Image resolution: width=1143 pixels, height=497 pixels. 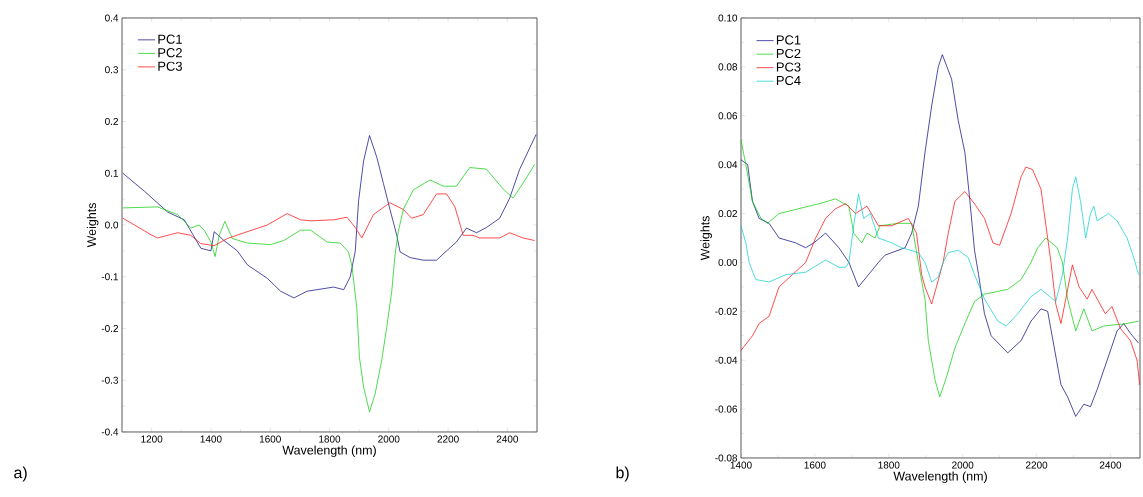 What do you see at coordinates (112, 225) in the screenshot?
I see `y-tick-label: 0.0` at bounding box center [112, 225].